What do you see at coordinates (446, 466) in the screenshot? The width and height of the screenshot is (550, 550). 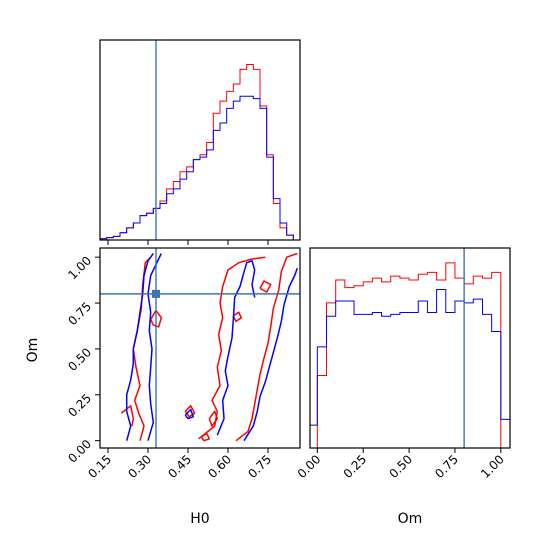 I see `om-xtick-label: 0.75` at bounding box center [446, 466].